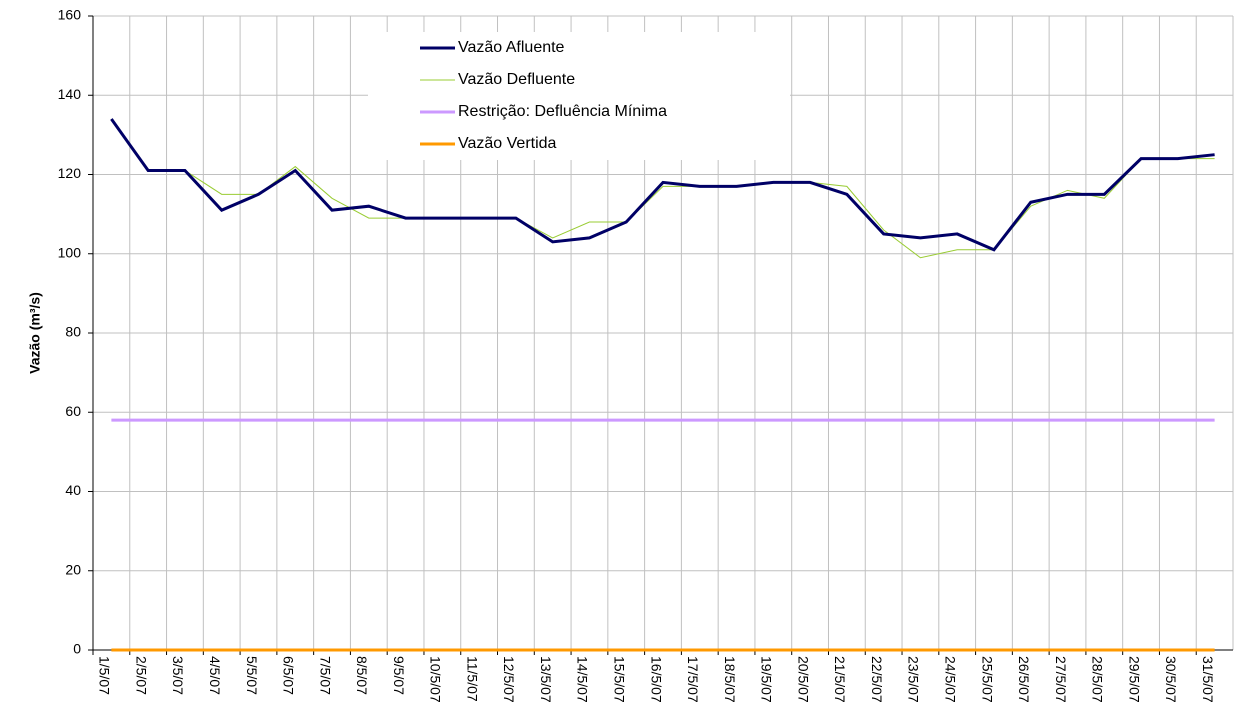 This screenshot has width=1234, height=727. Describe the element at coordinates (509, 679) in the screenshot. I see `x-tick-label: 12/5/07` at that location.